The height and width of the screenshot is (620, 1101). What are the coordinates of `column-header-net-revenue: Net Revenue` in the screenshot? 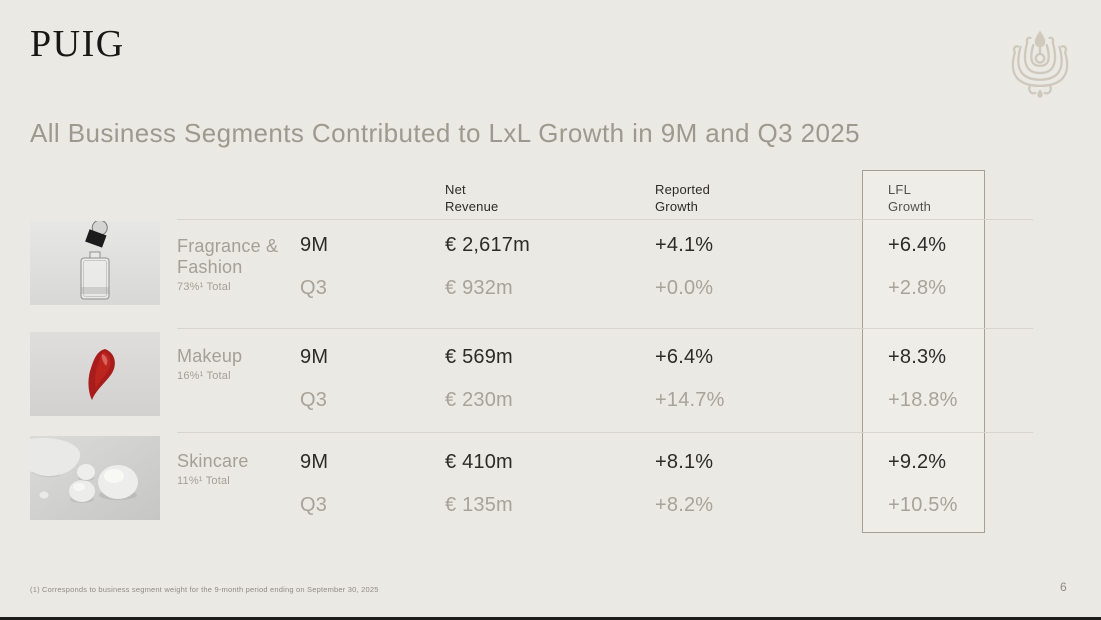 It's located at (472, 198).